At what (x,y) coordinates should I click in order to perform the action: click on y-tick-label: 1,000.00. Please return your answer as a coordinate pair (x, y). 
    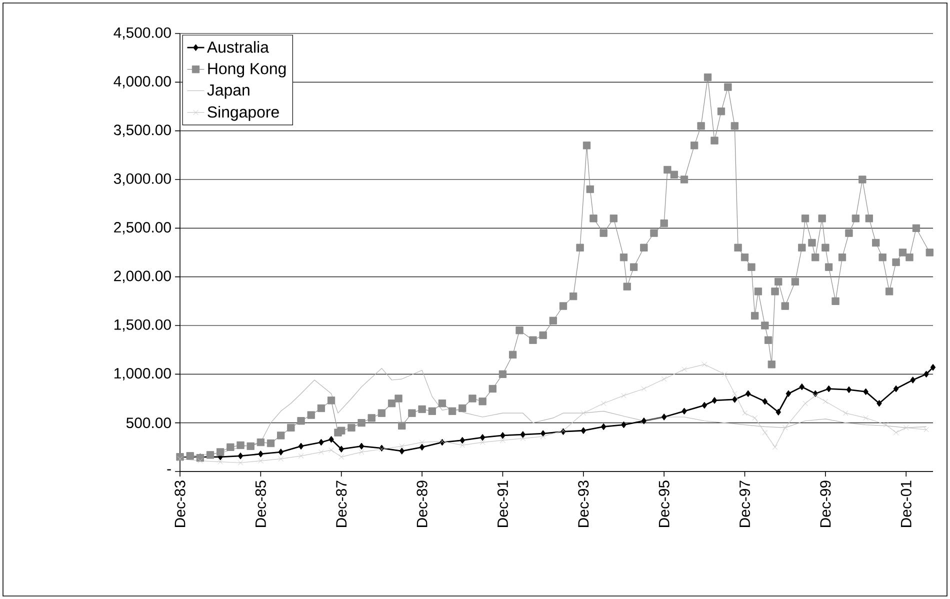
    Looking at the image, I should click on (142, 374).